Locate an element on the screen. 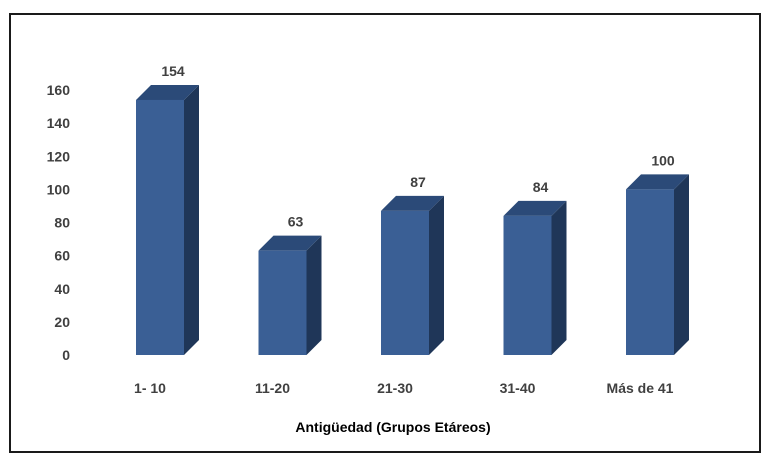 The height and width of the screenshot is (453, 770). y-tick-label: 0 is located at coordinates (66, 355).